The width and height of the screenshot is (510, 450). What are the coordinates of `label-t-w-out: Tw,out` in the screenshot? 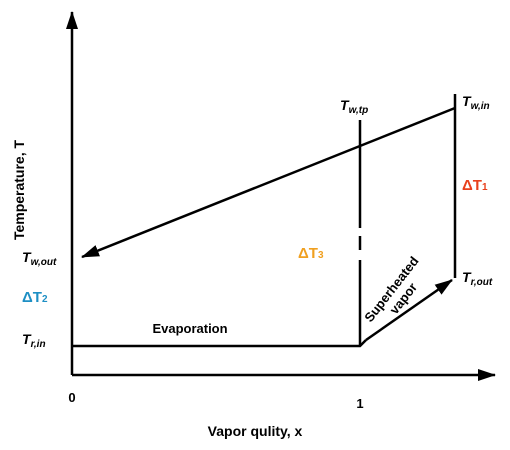 It's located at (39, 258).